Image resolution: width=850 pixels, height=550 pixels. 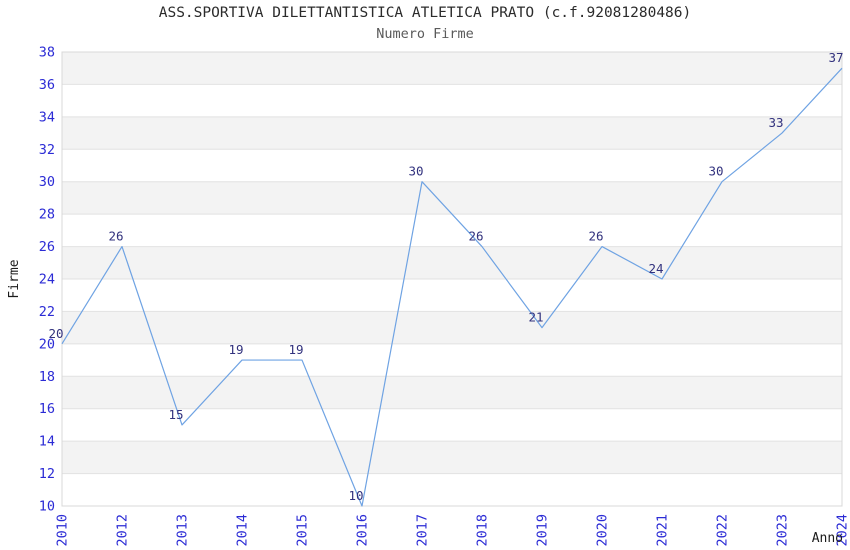 I want to click on x-tick-label: 2010, so click(x=63, y=530).